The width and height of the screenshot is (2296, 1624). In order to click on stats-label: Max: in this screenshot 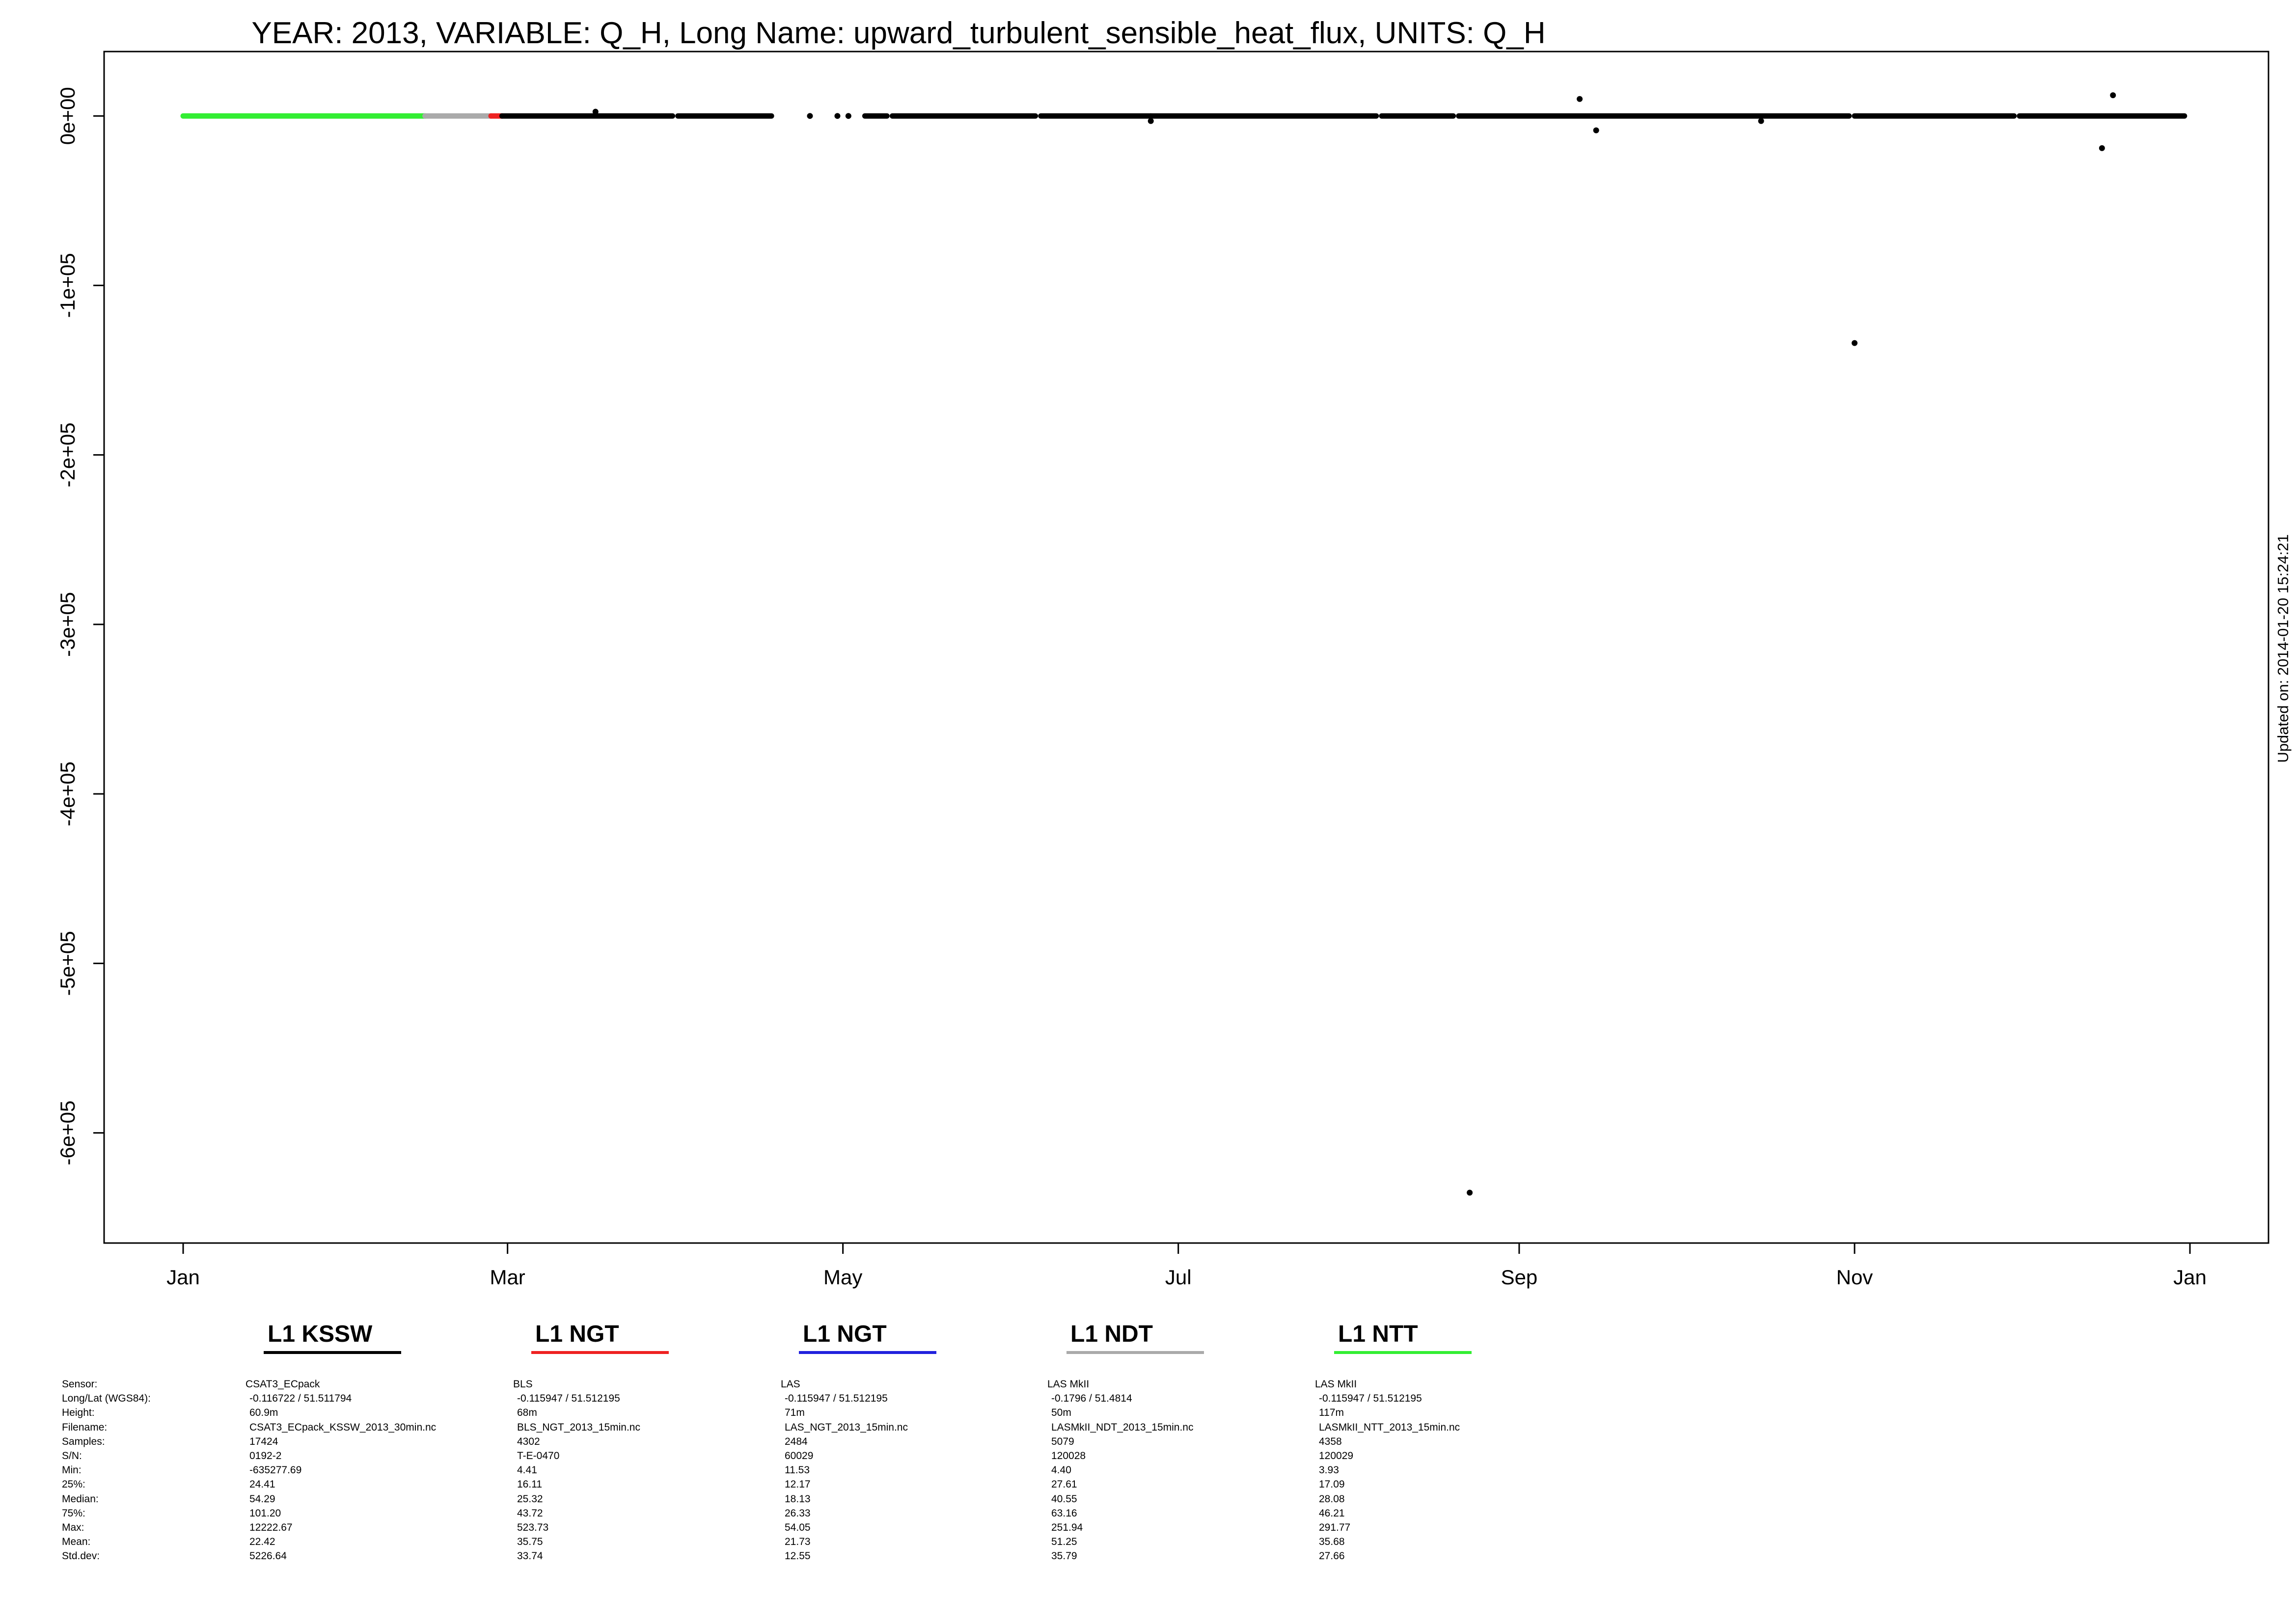, I will do `click(73, 1527)`.